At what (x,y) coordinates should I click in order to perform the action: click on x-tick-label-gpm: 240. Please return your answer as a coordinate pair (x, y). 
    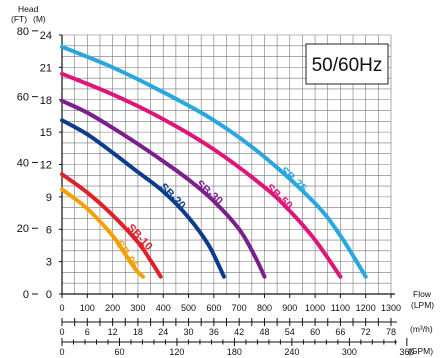
    Looking at the image, I should click on (291, 352).